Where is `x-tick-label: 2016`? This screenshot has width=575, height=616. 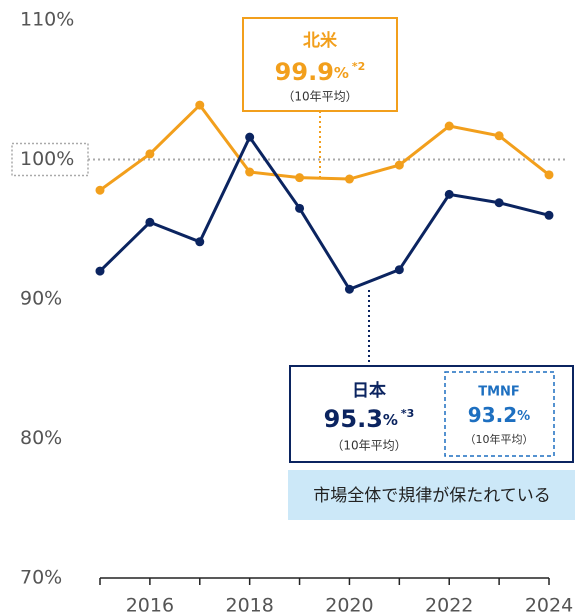
x-tick-label: 2016 is located at coordinates (150, 605).